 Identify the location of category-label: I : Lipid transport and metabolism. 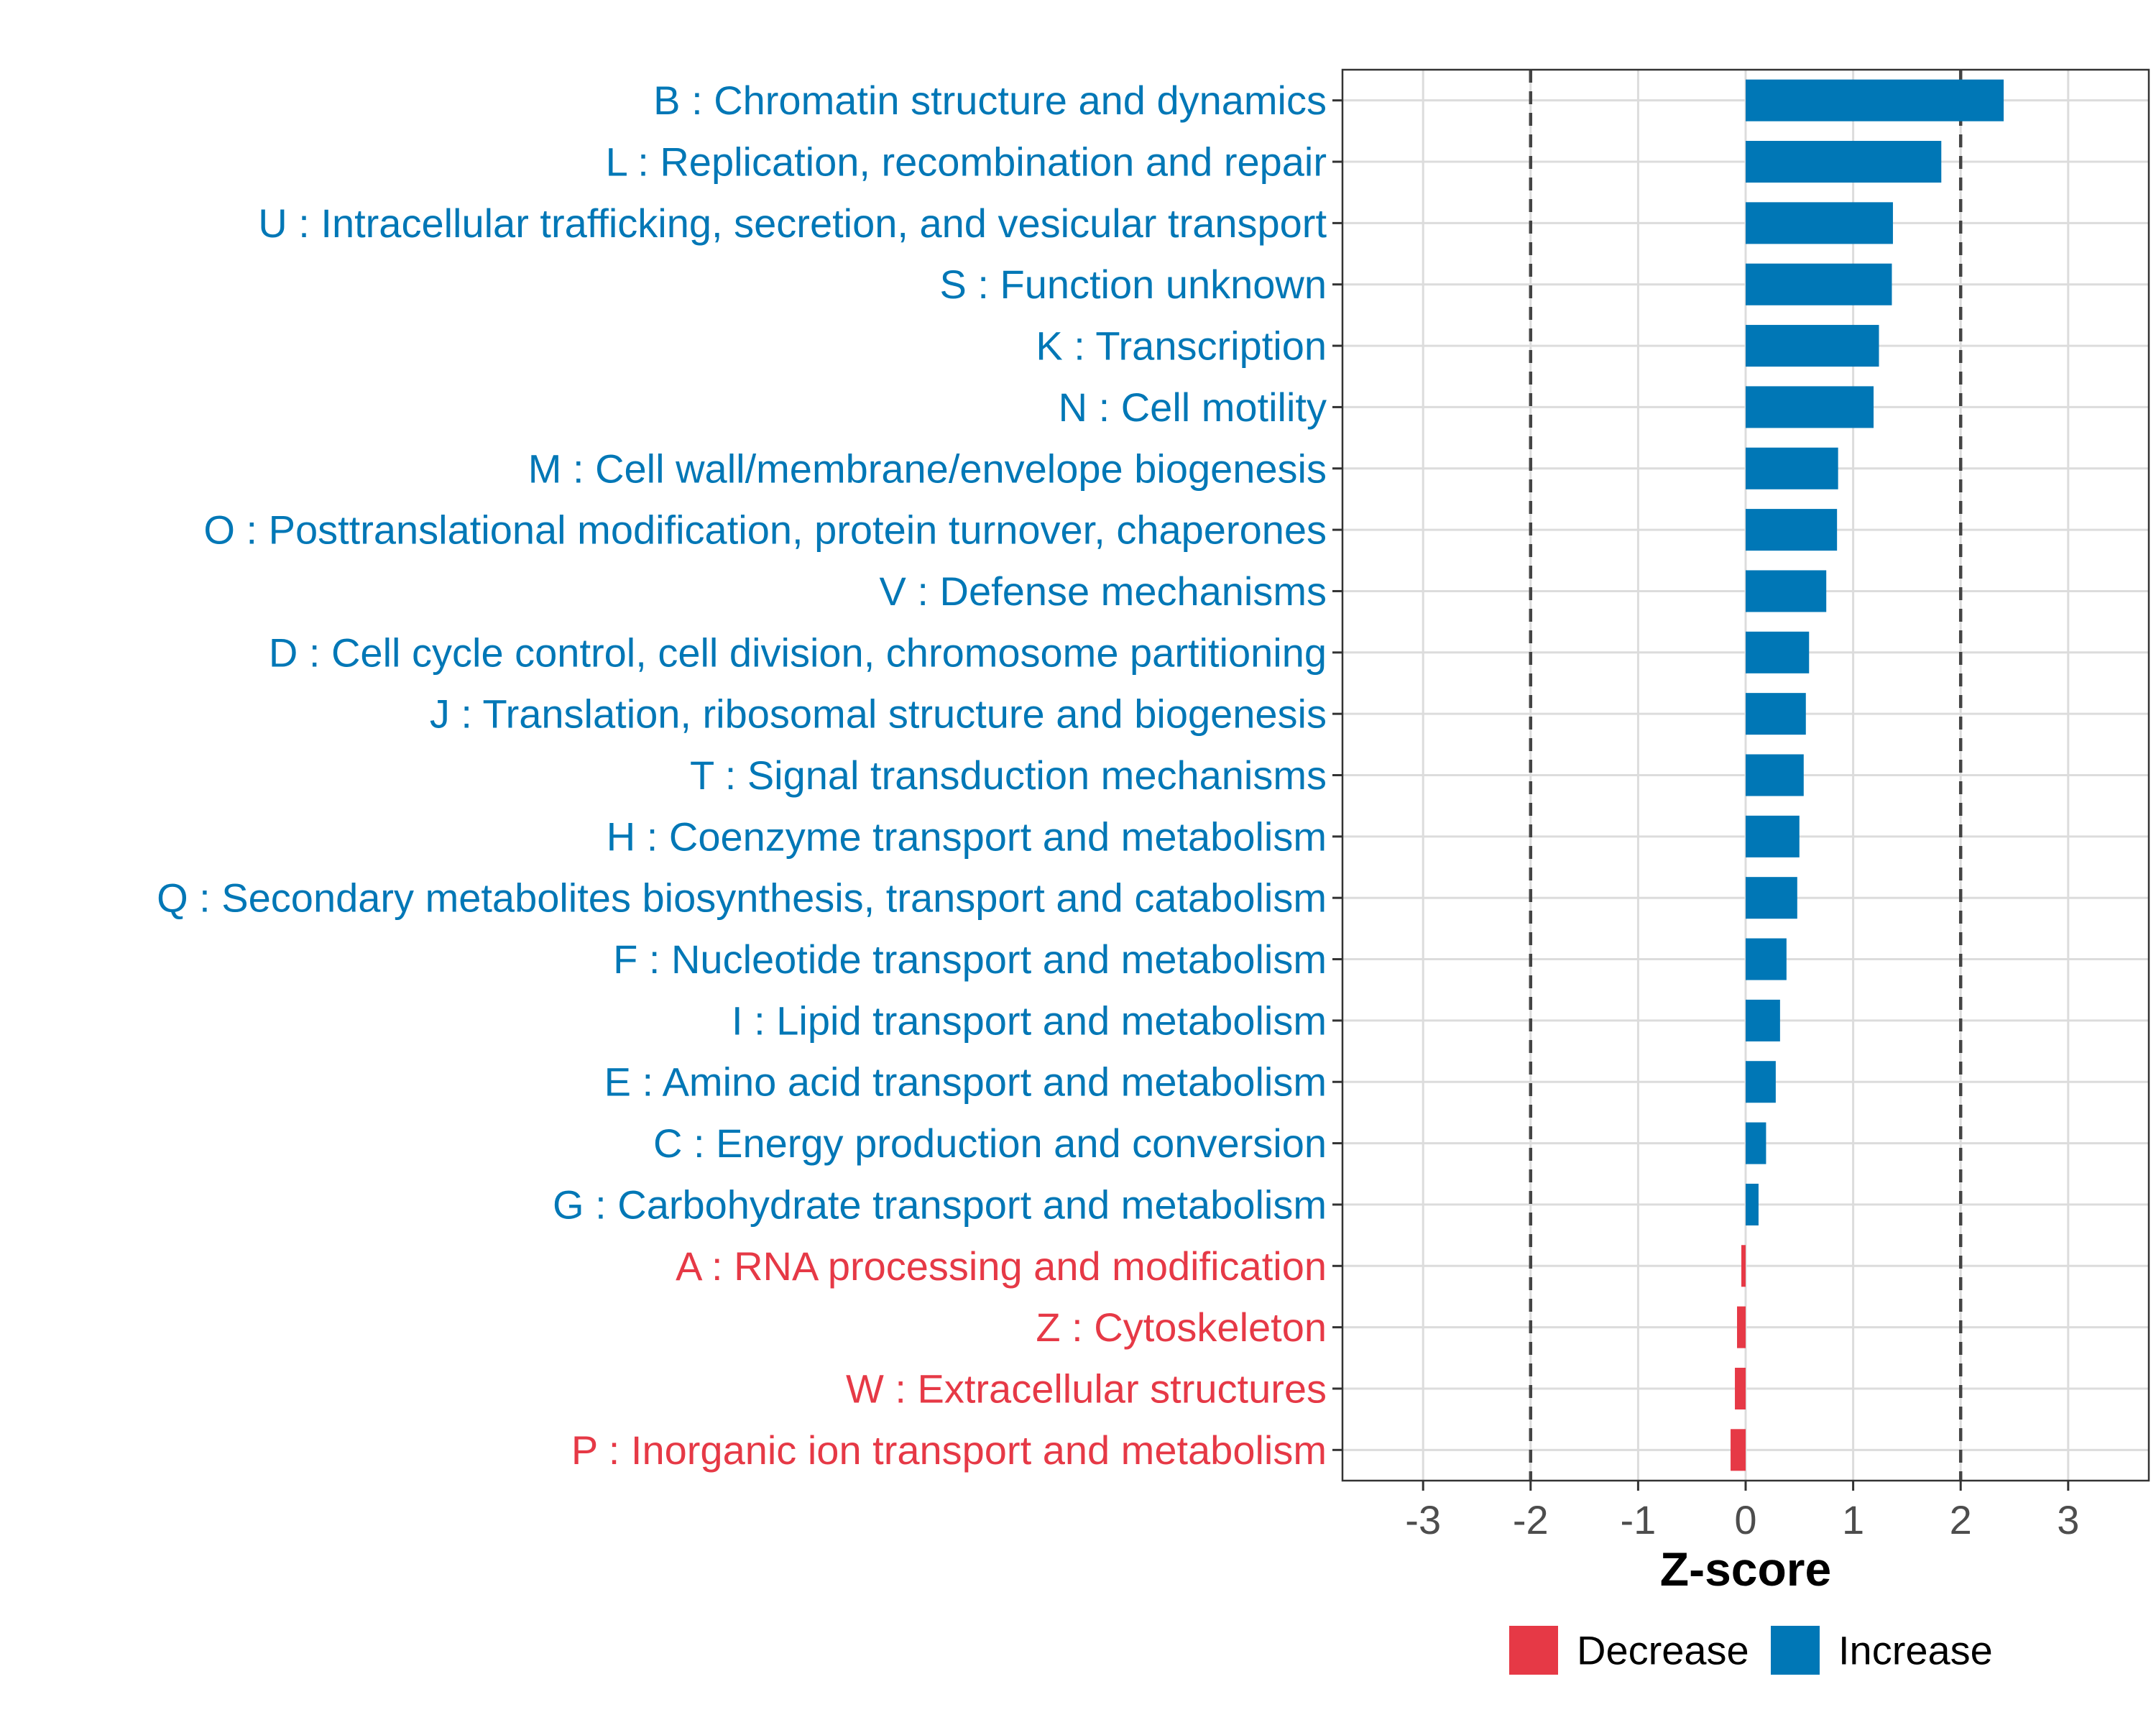
(1029, 1020).